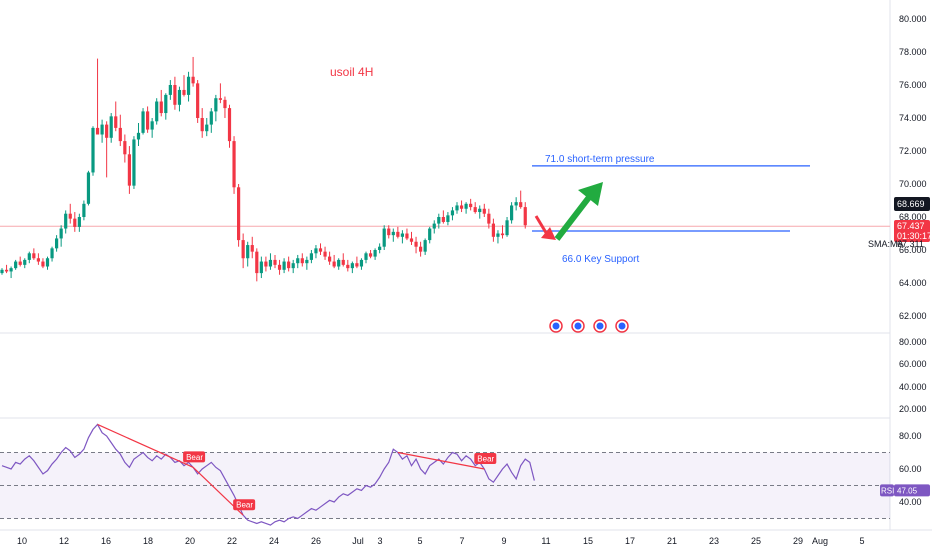  Describe the element at coordinates (887, 490) in the screenshot. I see `rsi-name-tag-bg` at that location.